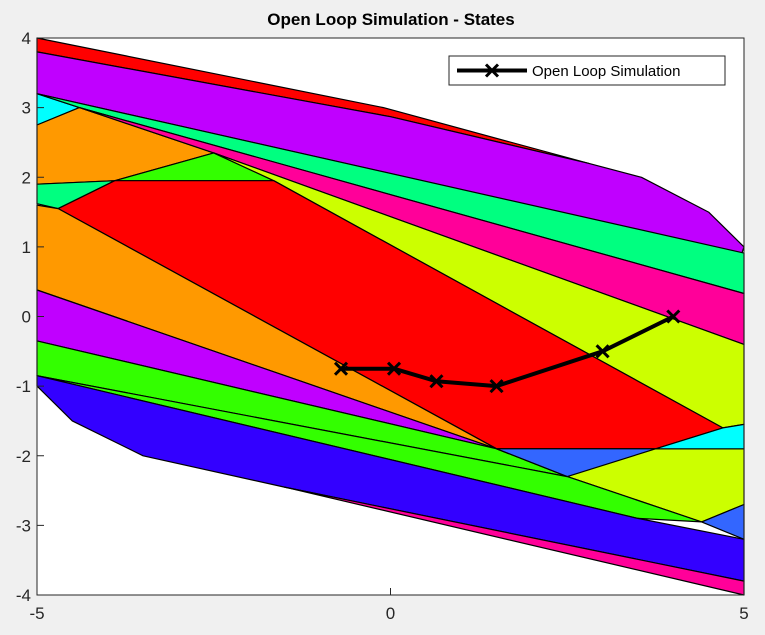  What do you see at coordinates (492, 70) in the screenshot?
I see `legend-marker-x-icon` at bounding box center [492, 70].